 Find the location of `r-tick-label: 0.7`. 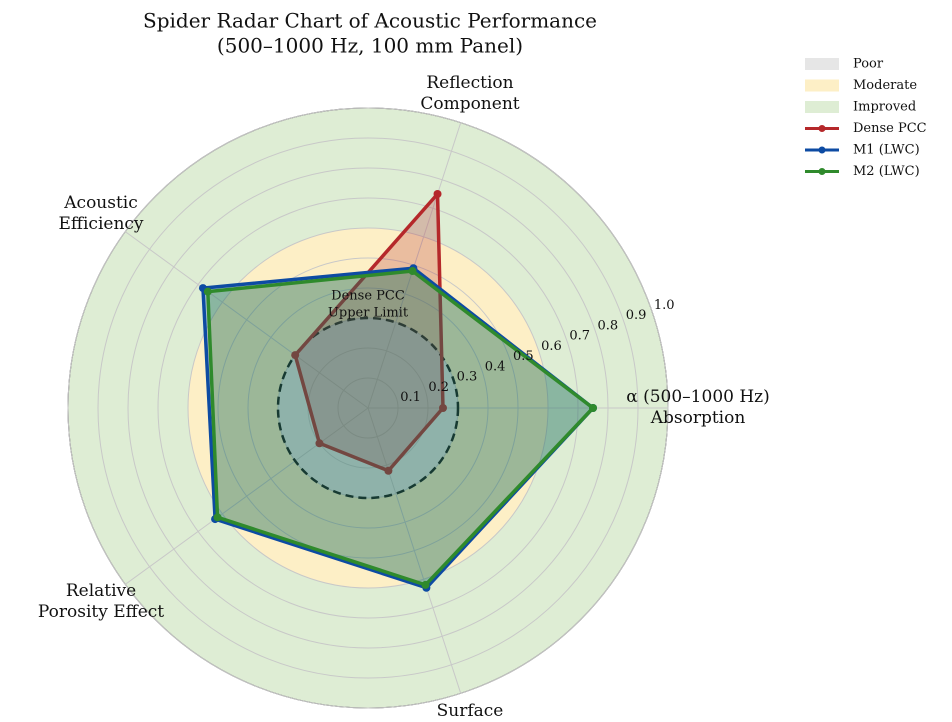

r-tick-label: 0.7 is located at coordinates (579, 336).